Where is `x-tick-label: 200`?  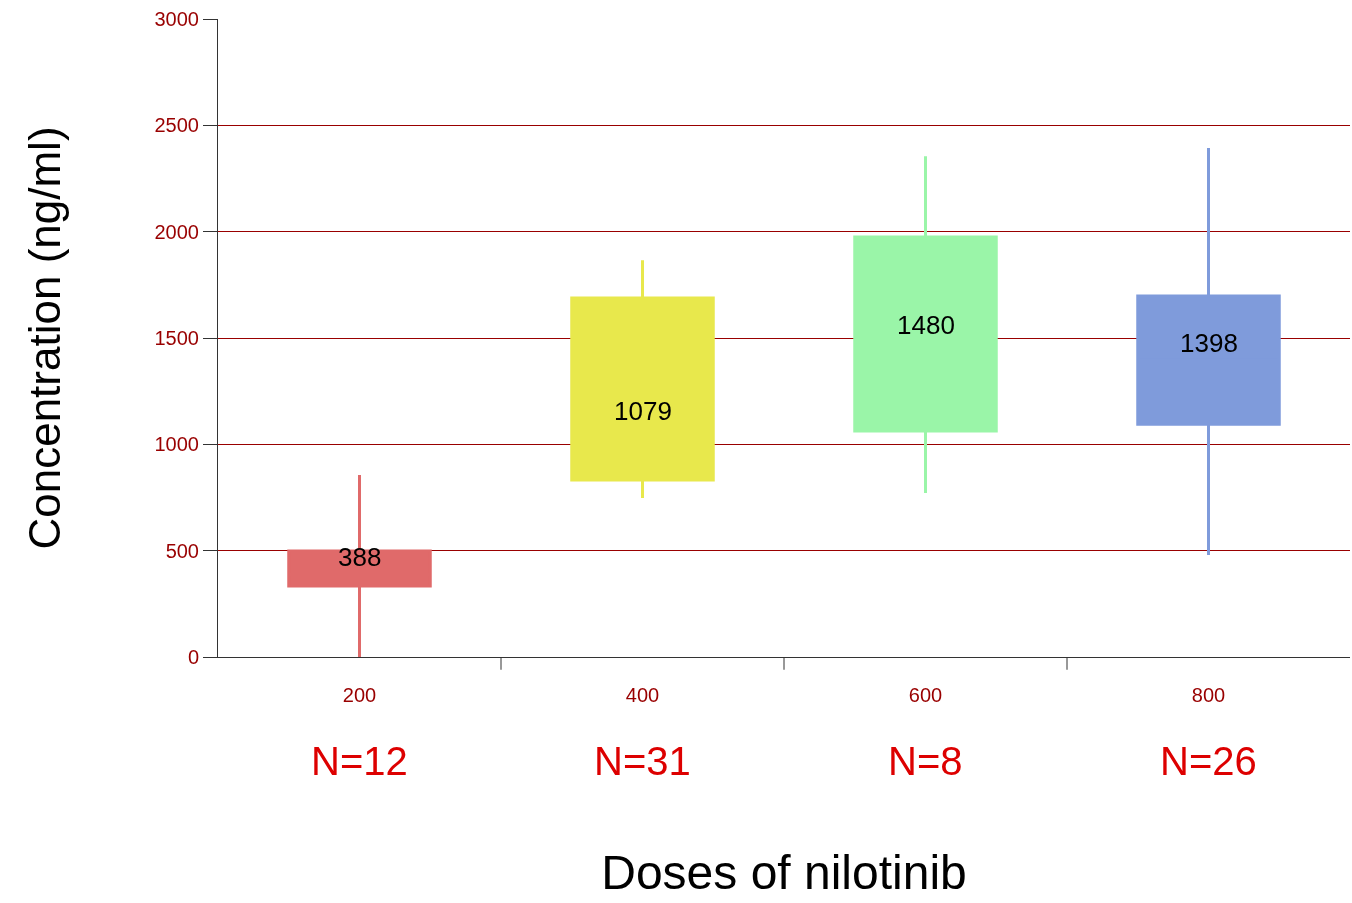 x-tick-label: 200 is located at coordinates (359, 695).